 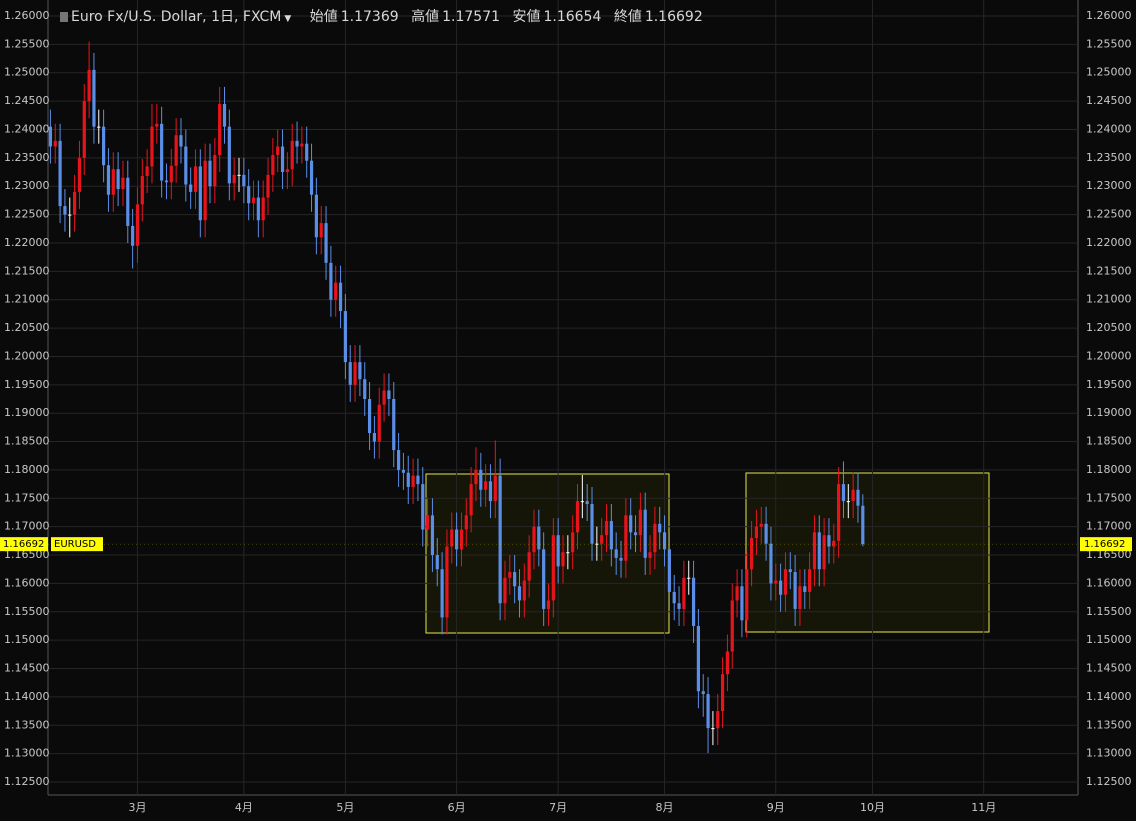 What do you see at coordinates (665, 807) in the screenshot?
I see `x-tick-label: 8月` at bounding box center [665, 807].